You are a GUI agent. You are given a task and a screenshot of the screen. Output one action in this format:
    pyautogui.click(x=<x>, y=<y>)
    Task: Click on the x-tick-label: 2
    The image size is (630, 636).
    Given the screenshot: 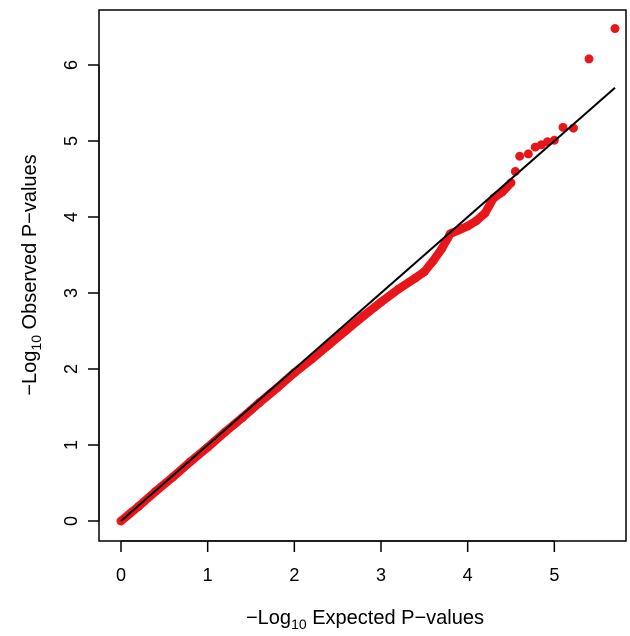 What is the action you would take?
    pyautogui.click(x=294, y=575)
    